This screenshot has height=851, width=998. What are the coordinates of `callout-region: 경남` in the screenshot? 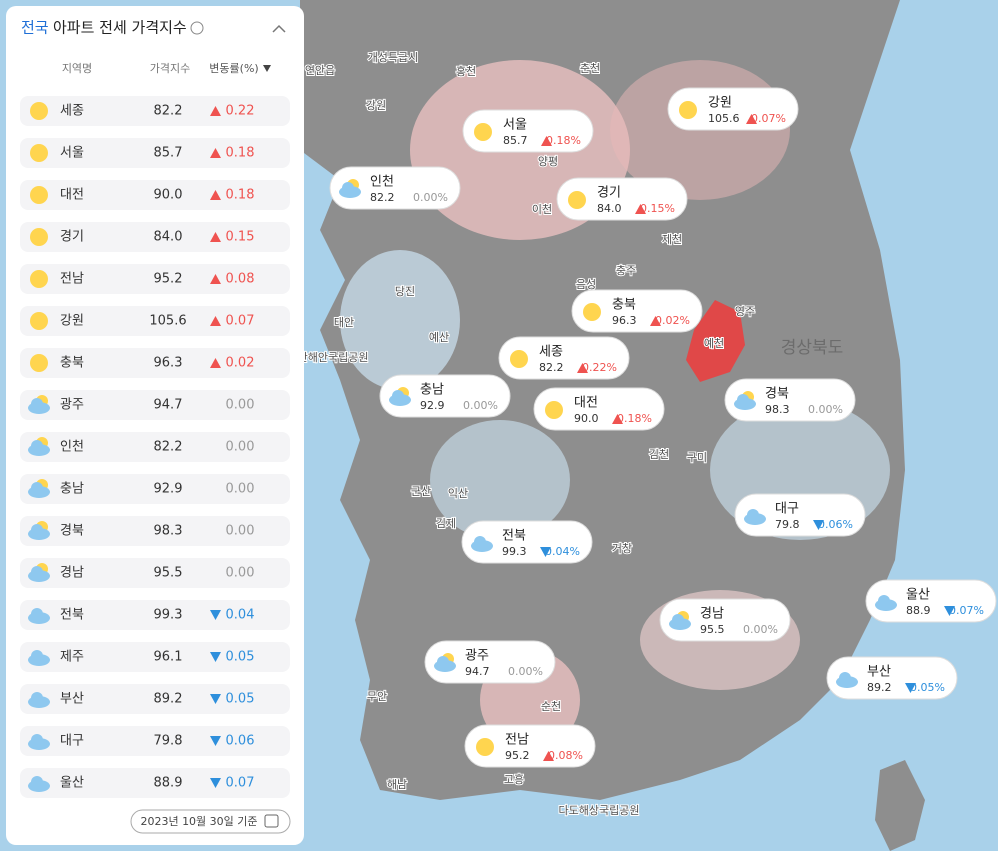 It's located at (712, 614).